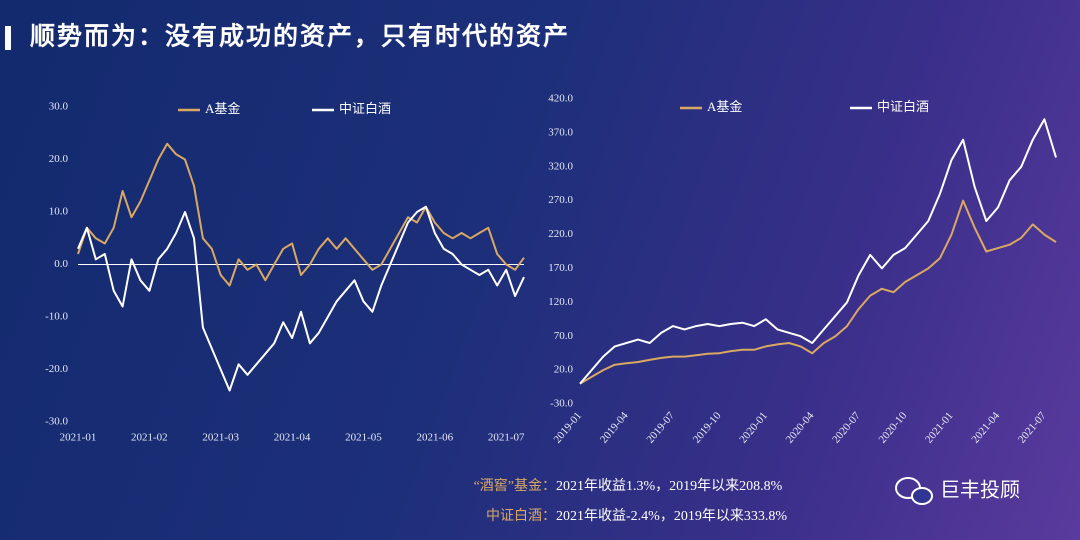 The width and height of the screenshot is (1080, 540). What do you see at coordinates (914, 491) in the screenshot?
I see `logo-icon` at bounding box center [914, 491].